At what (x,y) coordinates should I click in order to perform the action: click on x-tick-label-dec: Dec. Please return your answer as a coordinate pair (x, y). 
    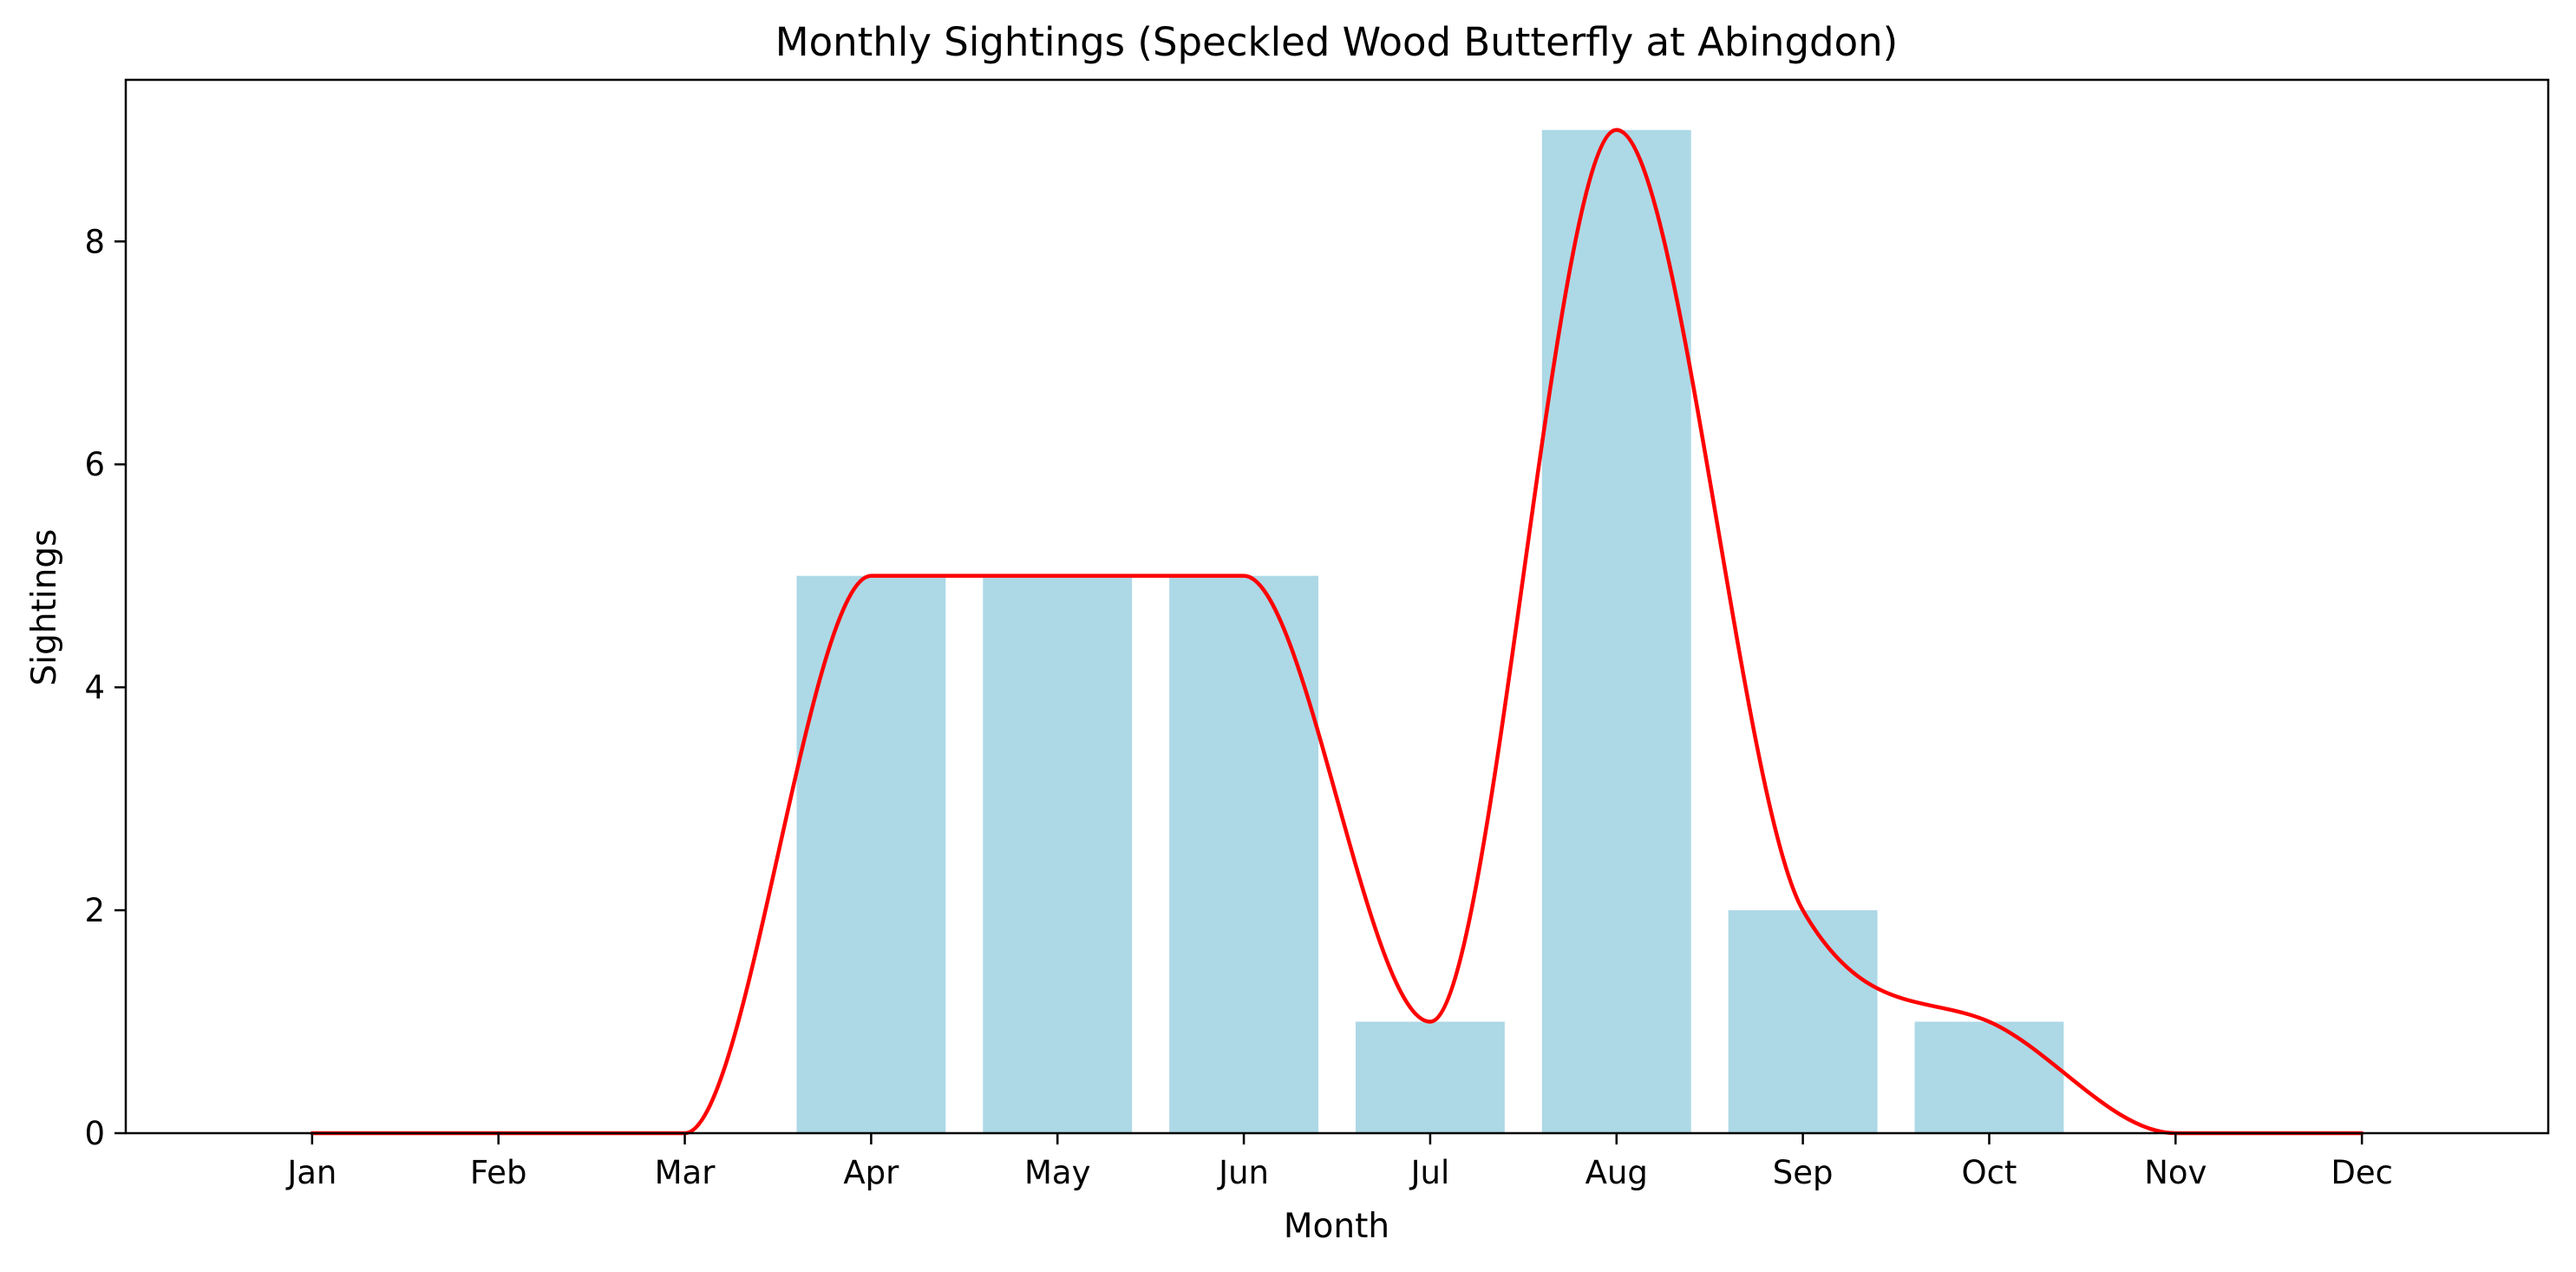
    Looking at the image, I should click on (2362, 1172).